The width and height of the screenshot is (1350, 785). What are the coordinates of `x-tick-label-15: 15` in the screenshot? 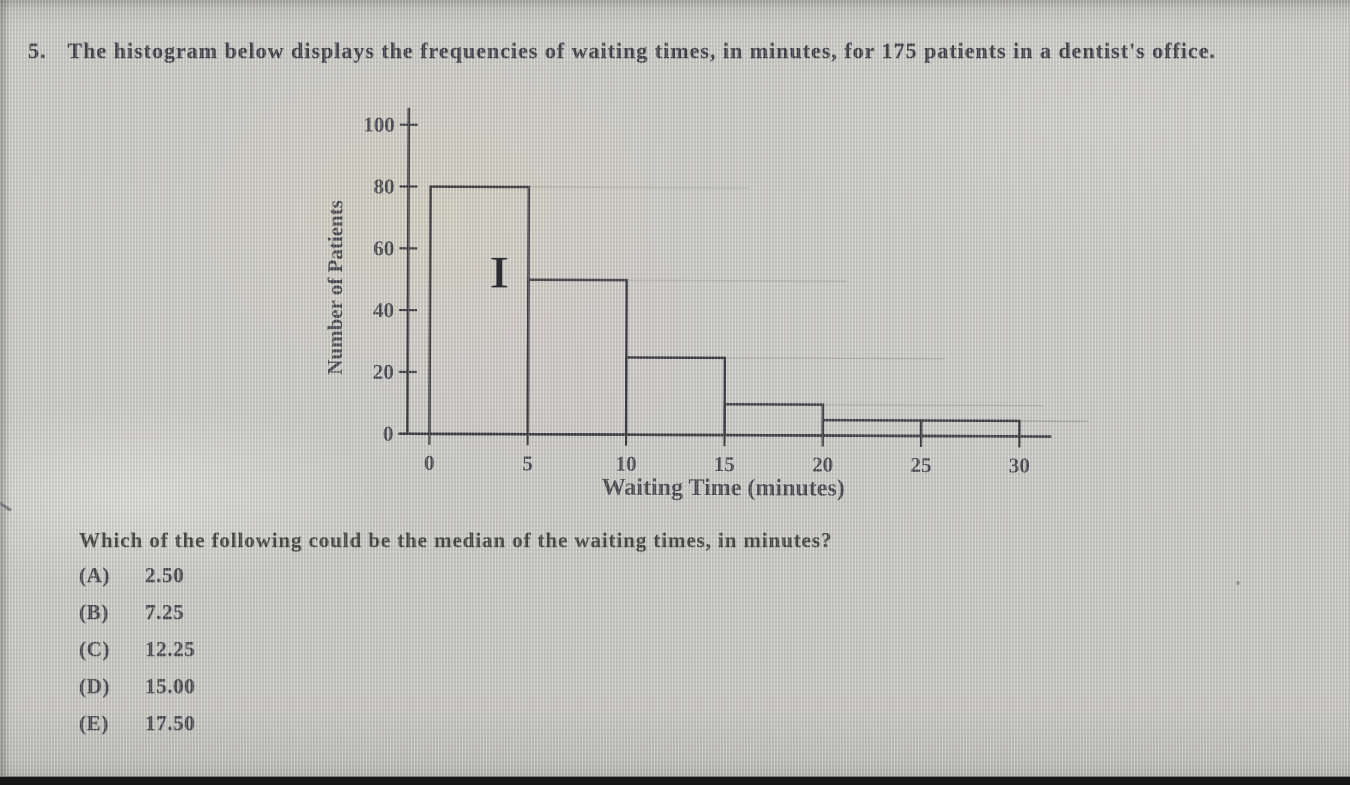 It's located at (724, 464).